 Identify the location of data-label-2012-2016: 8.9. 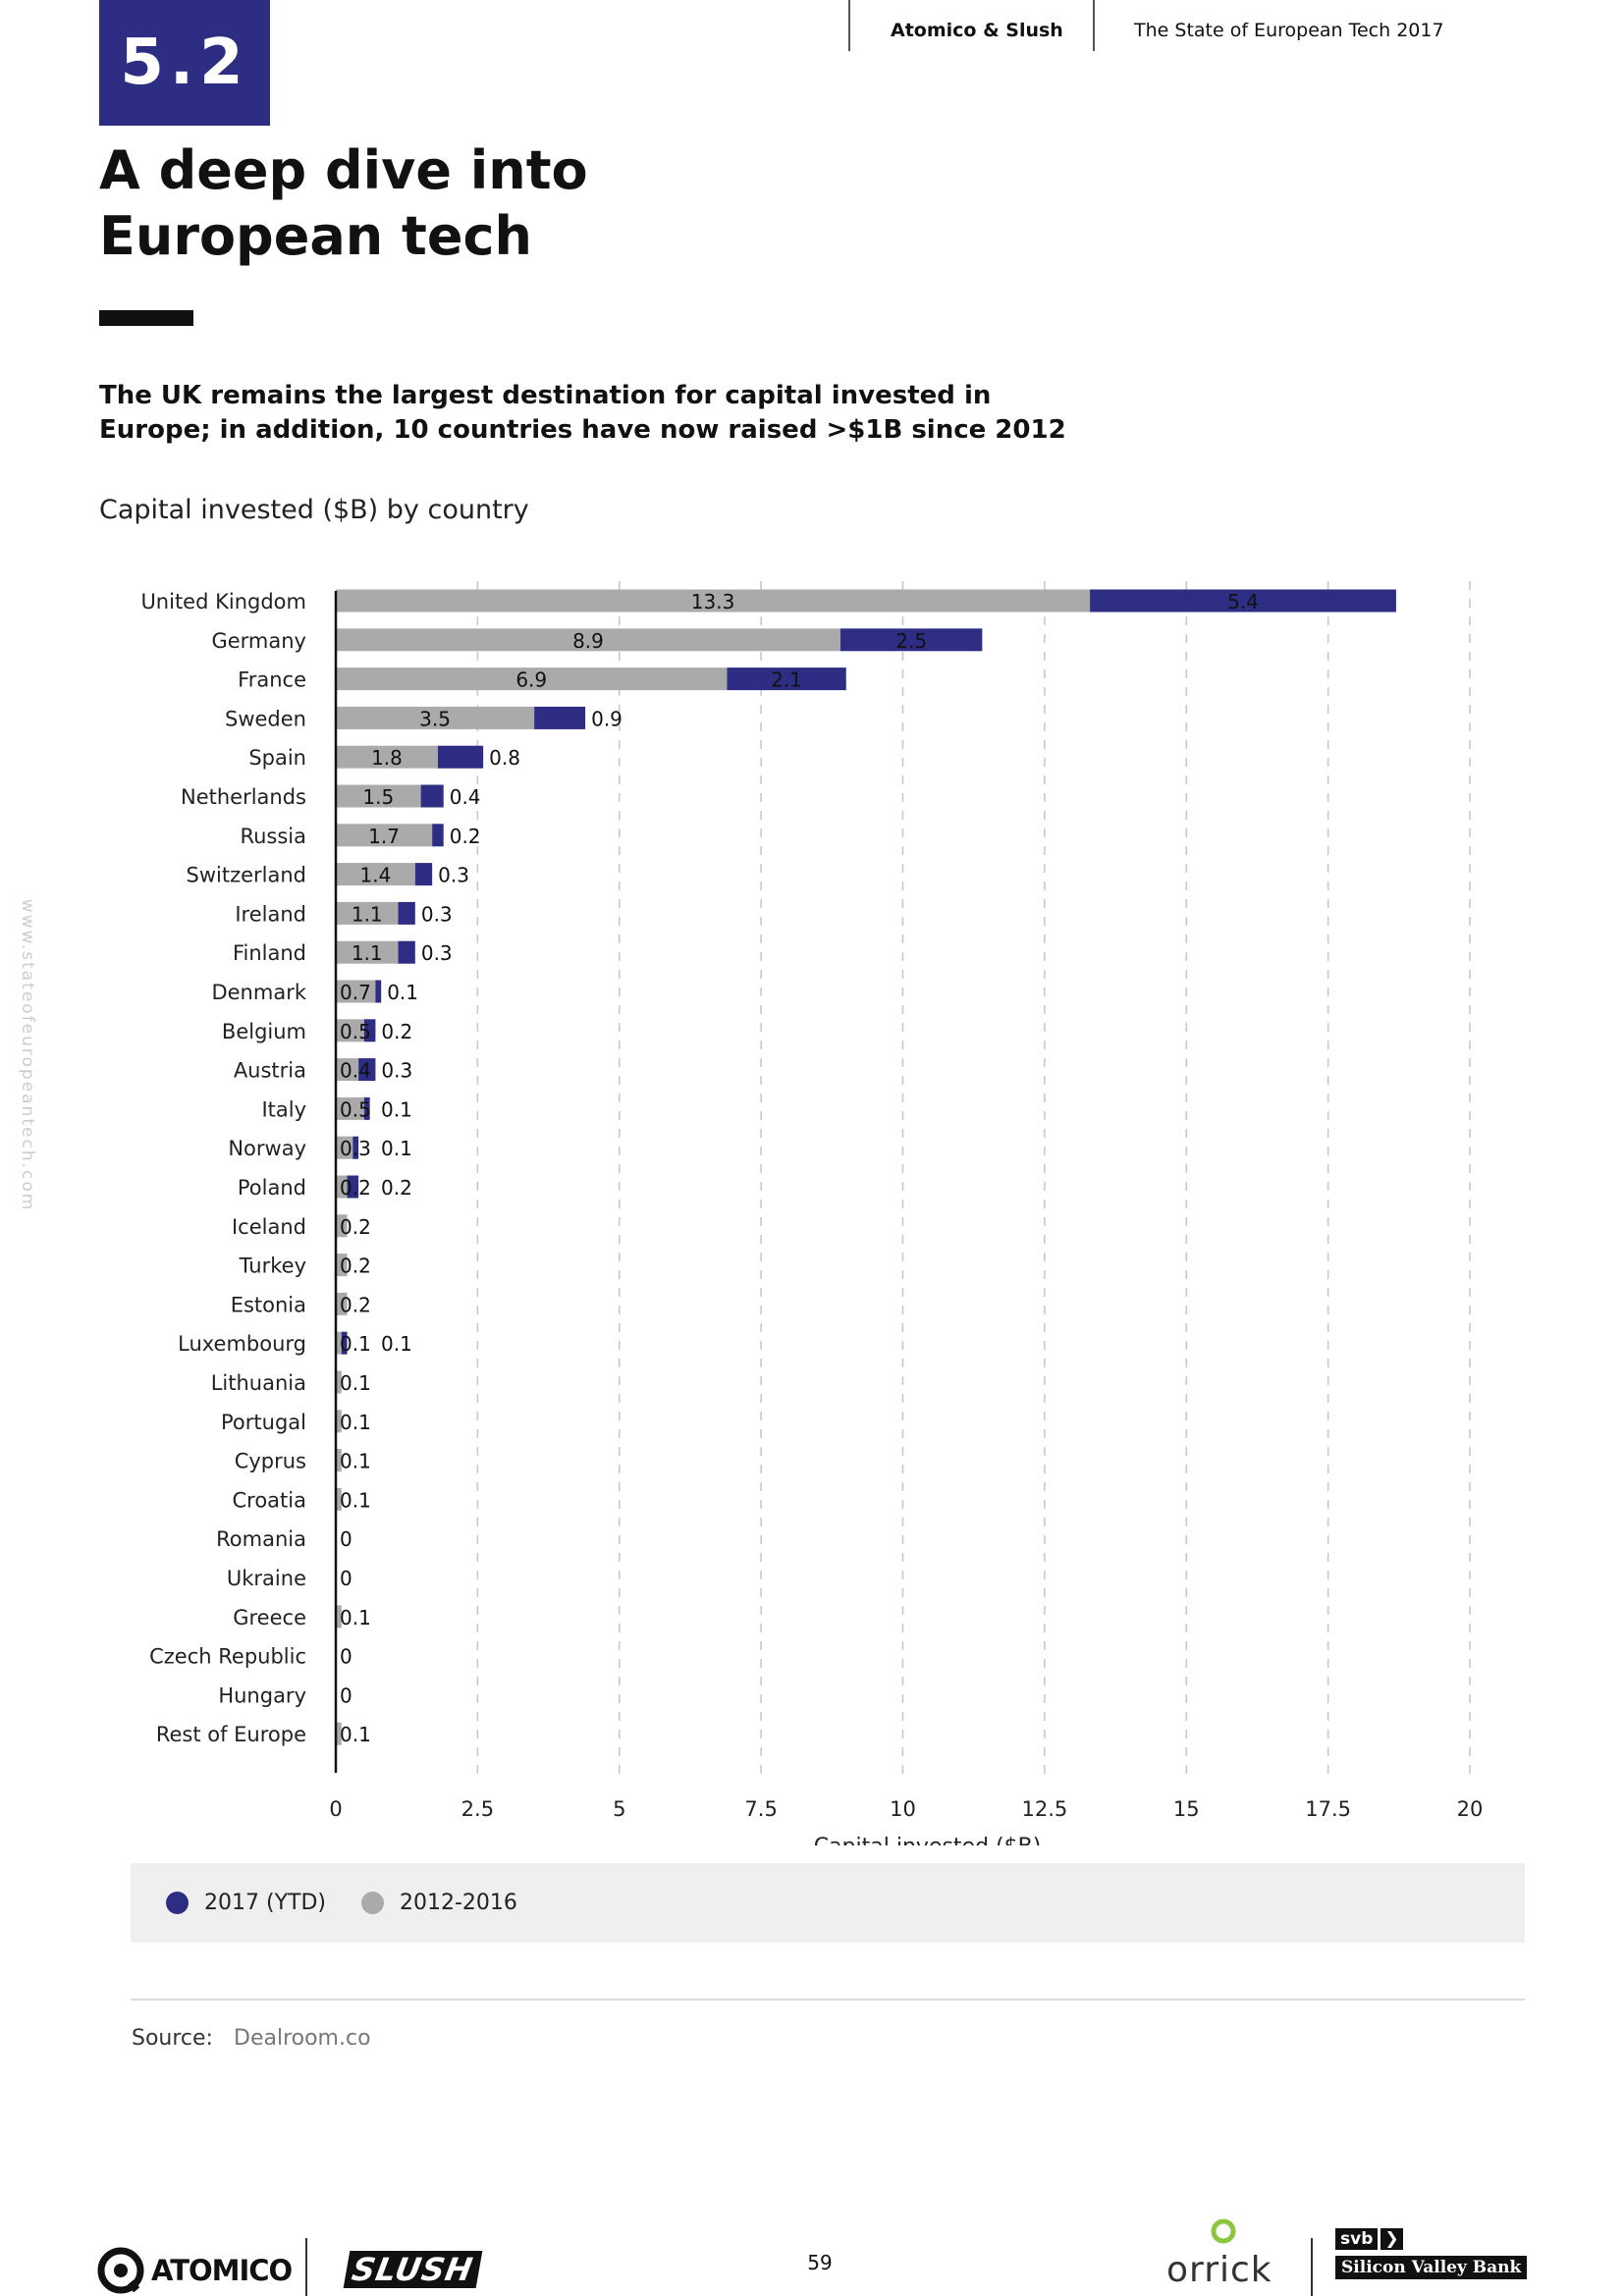
(588, 641).